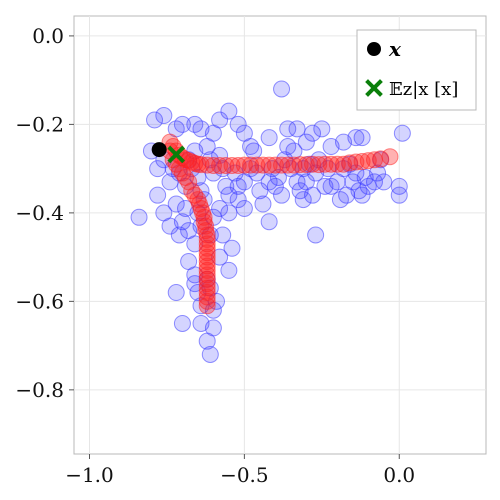 The image size is (500, 500). Describe the element at coordinates (89, 475) in the screenshot. I see `x-tick-label: −1.0` at that location.